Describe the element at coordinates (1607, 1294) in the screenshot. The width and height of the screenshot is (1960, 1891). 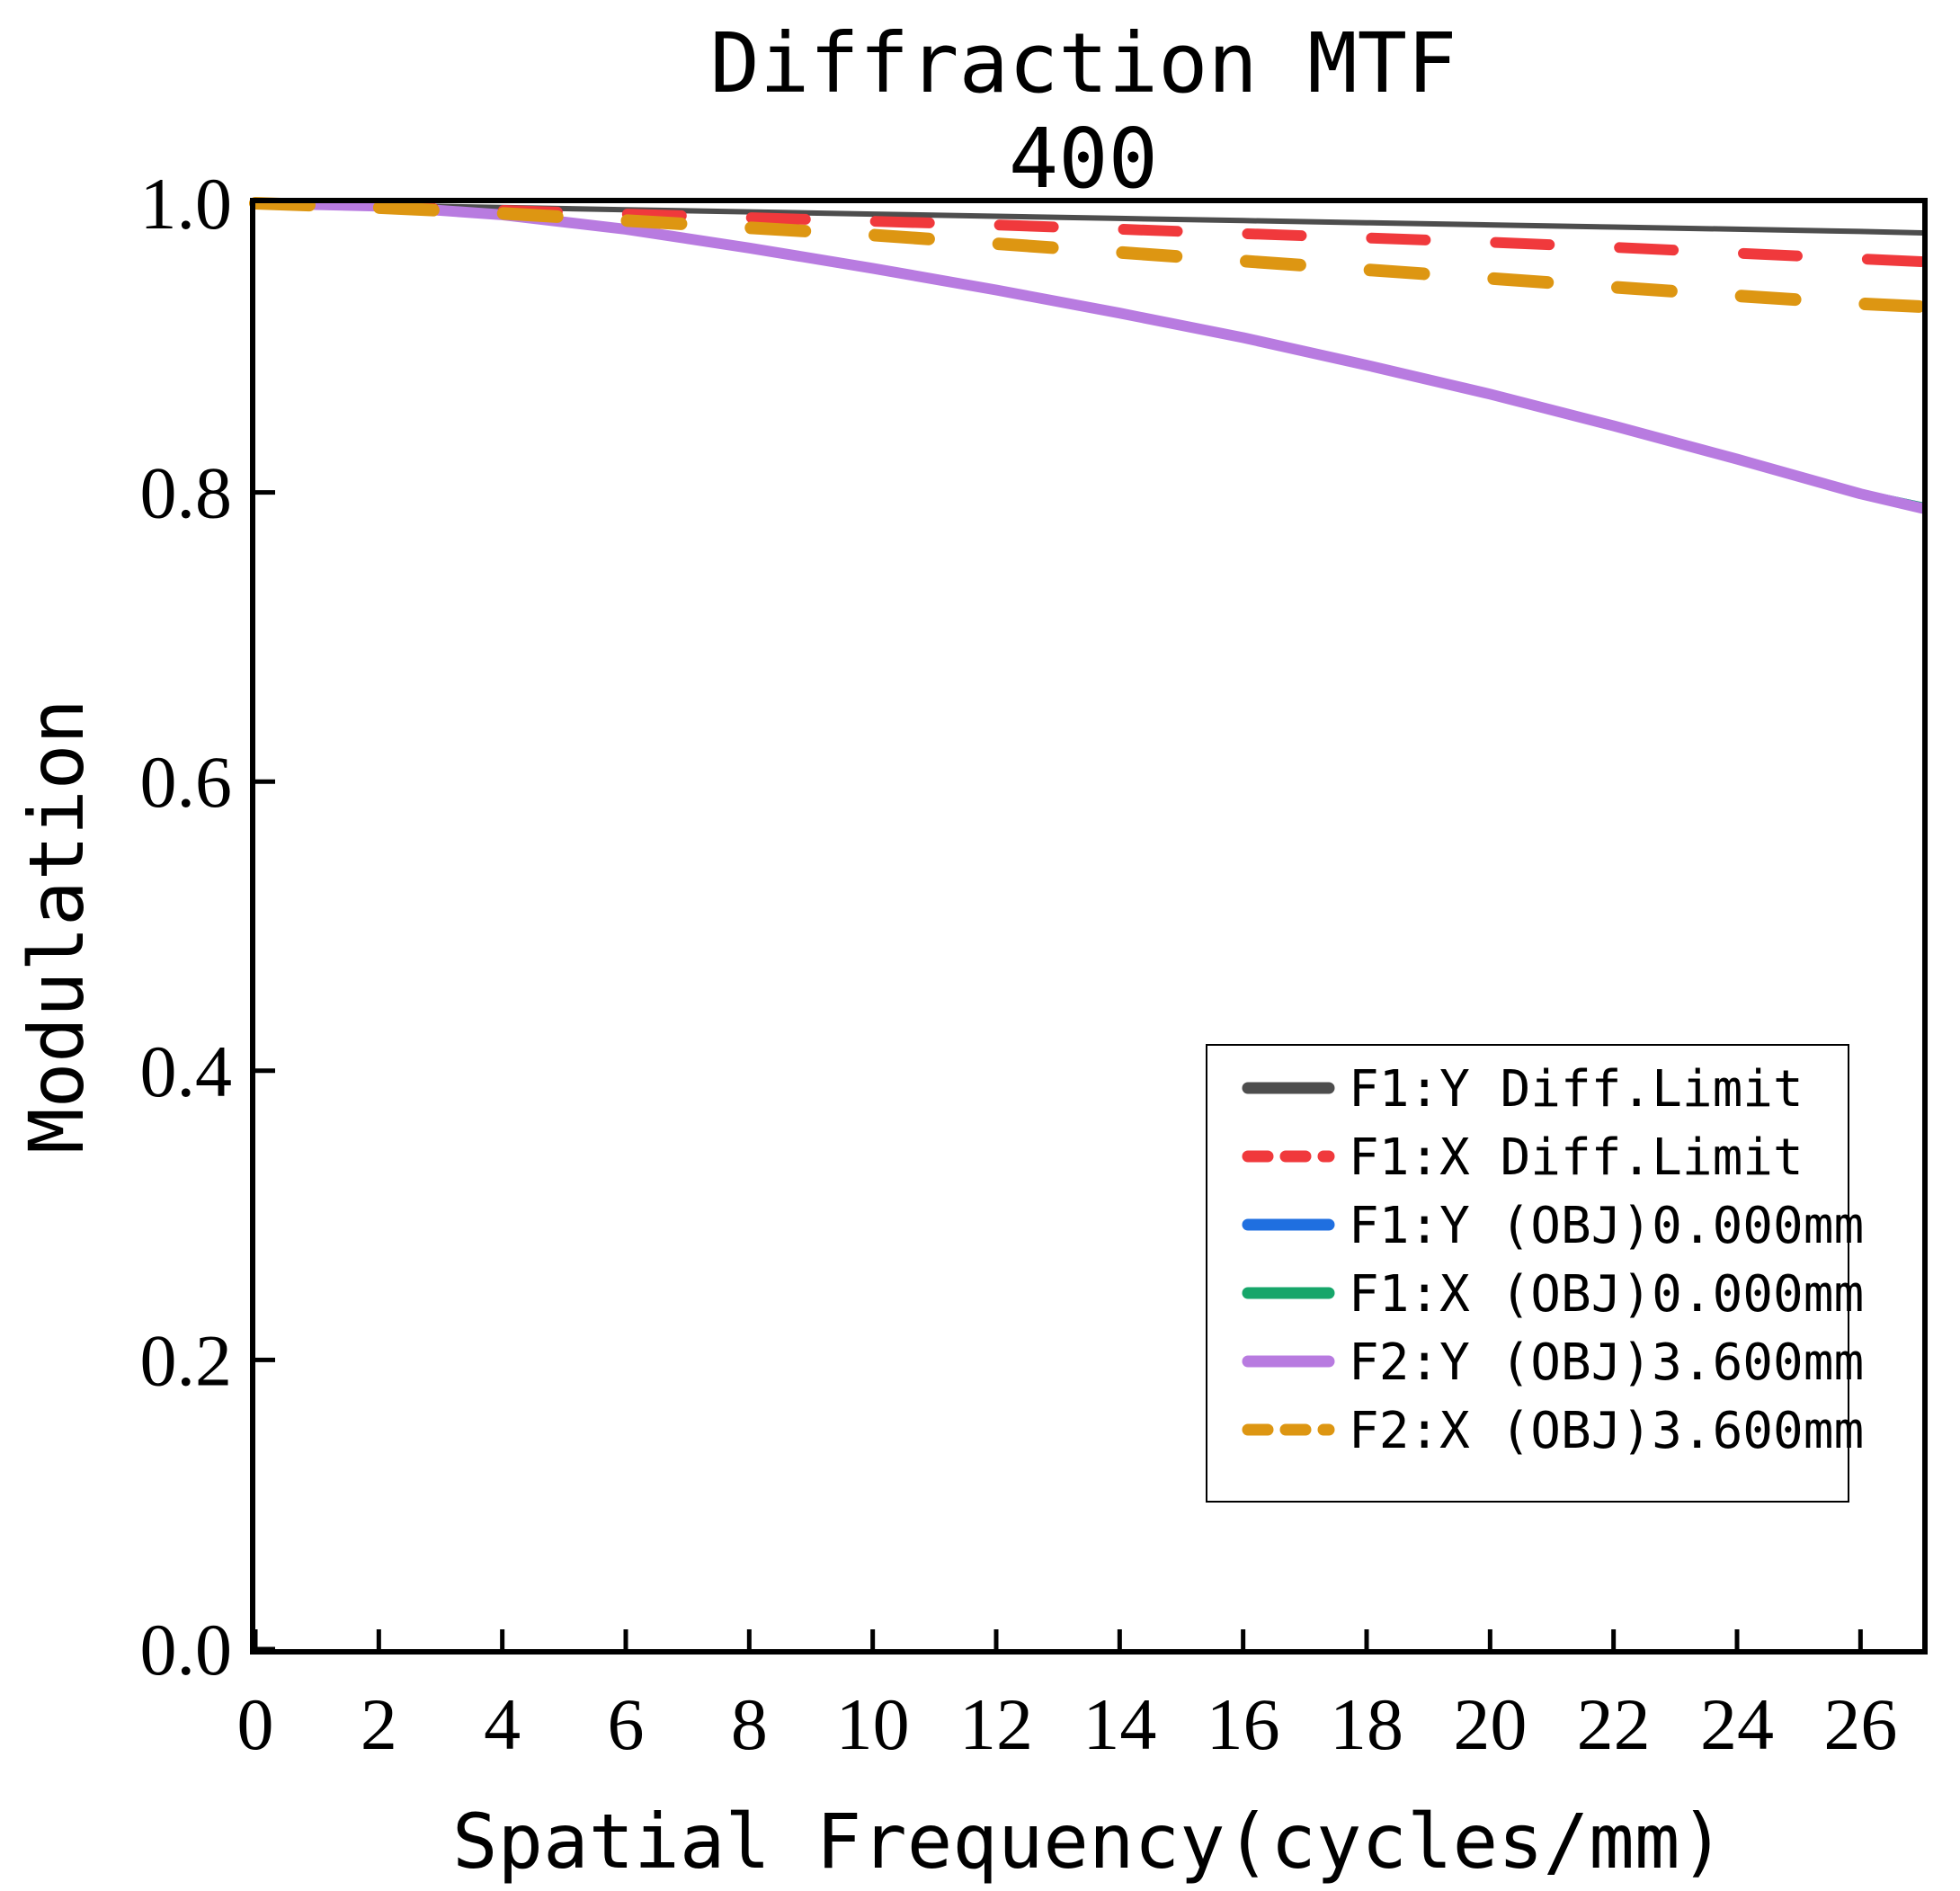
I see `legend-label: F1:X (OBJ)0.000mm` at that location.